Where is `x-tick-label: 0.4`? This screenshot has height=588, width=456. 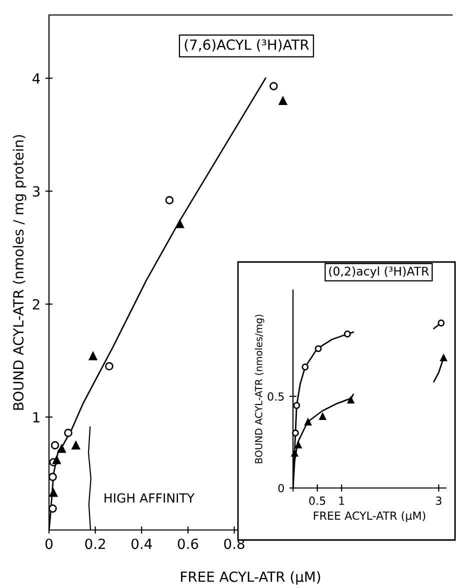
x-tick-label: 0.4 is located at coordinates (142, 544).